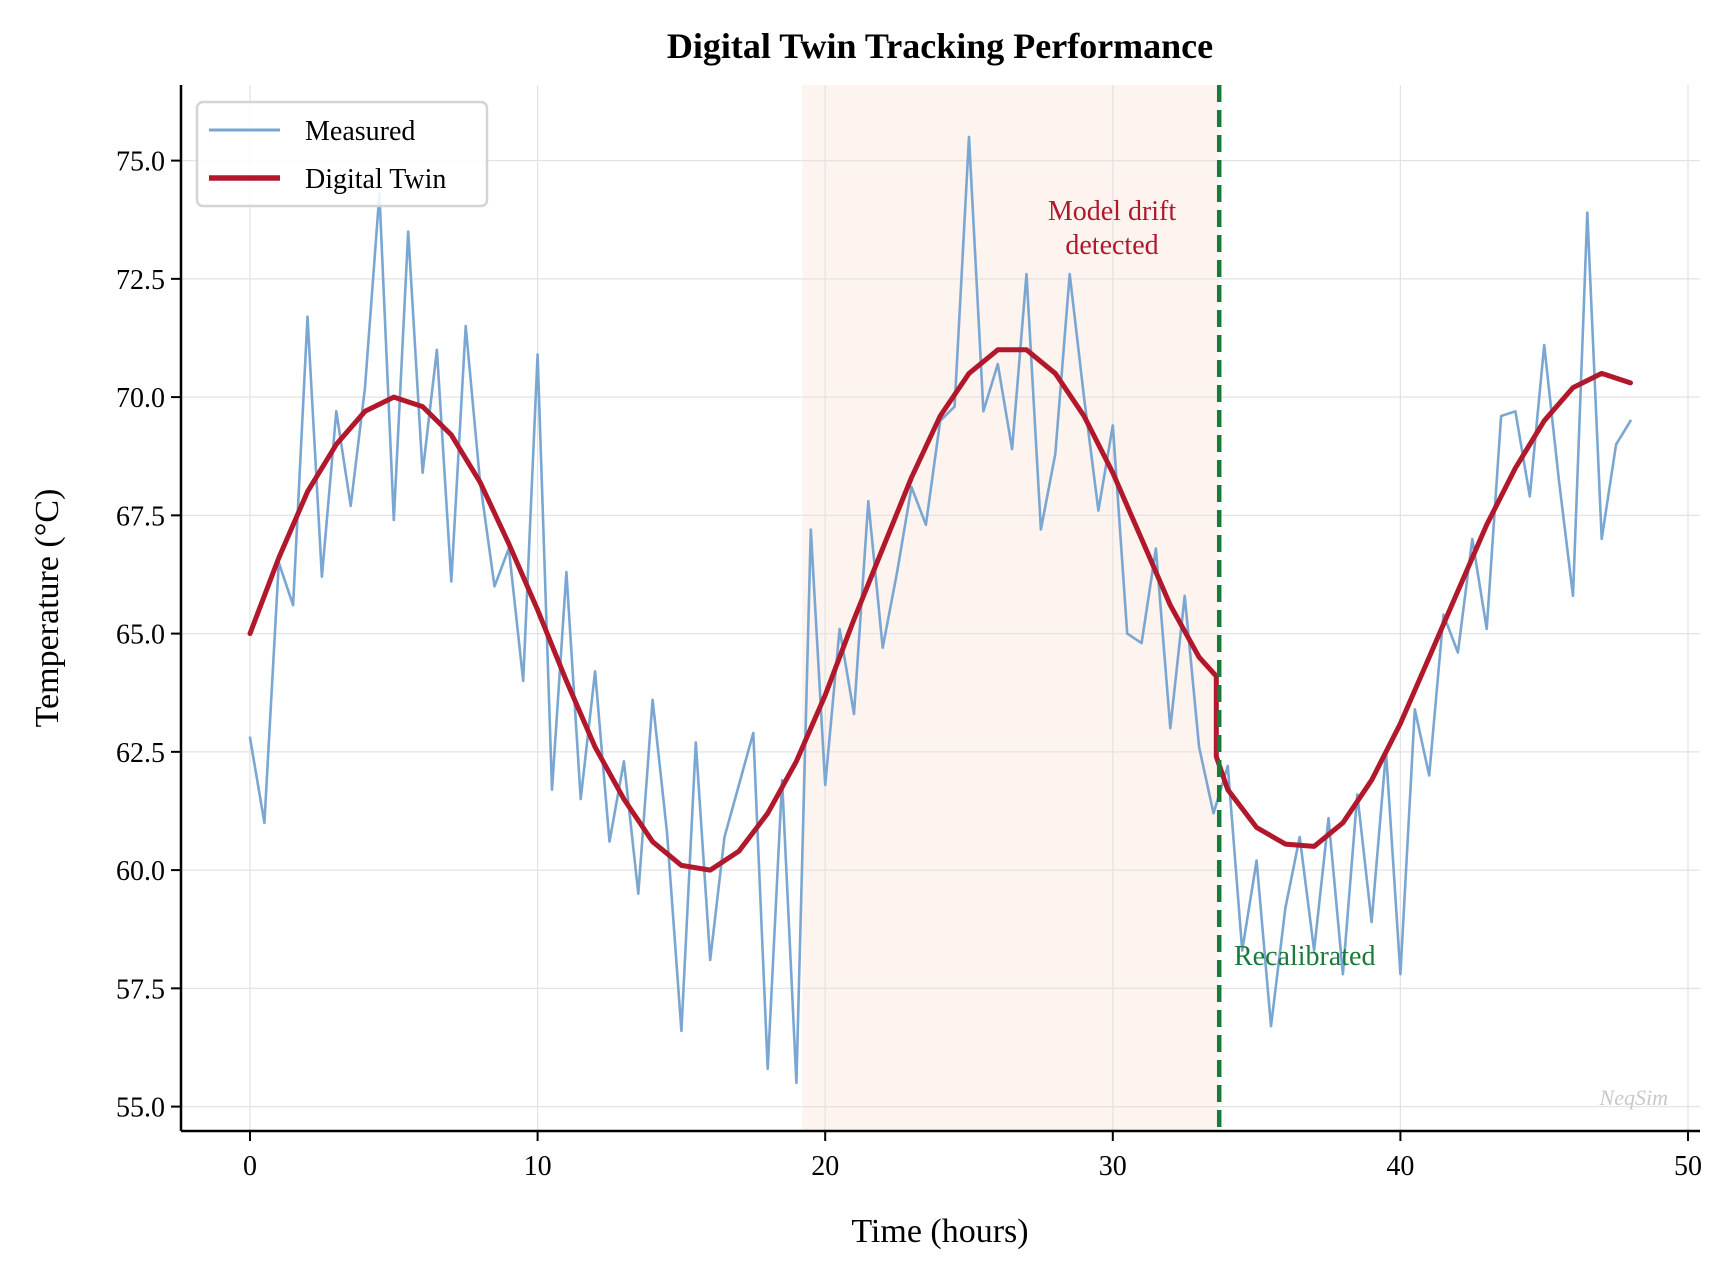 This screenshot has height=1274, width=1728. I want to click on y-tick-label: 60.0, so click(140, 871).